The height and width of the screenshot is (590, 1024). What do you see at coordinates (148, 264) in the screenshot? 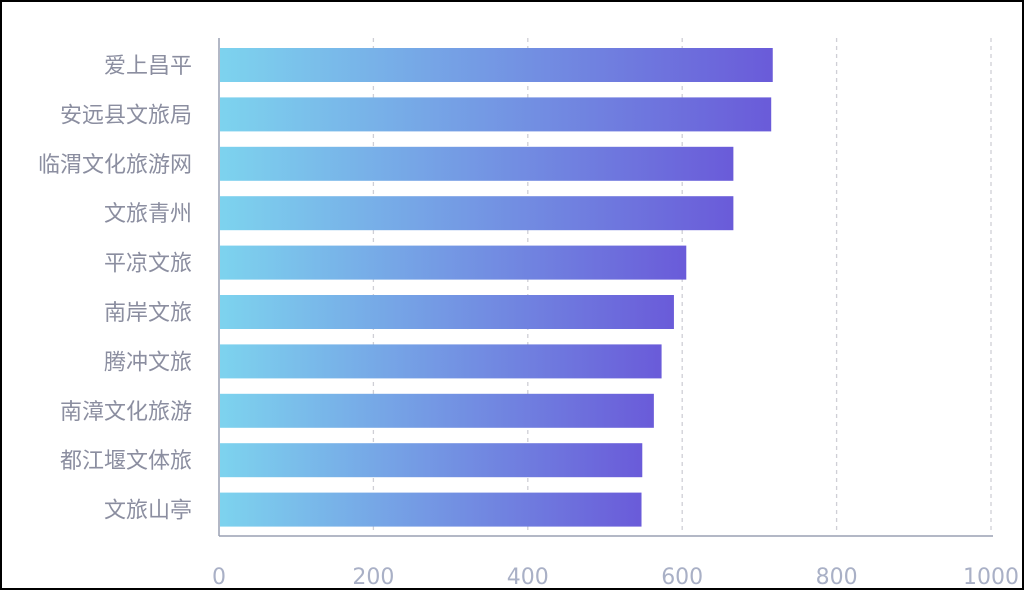
I see `category-label: 平凉文旅` at bounding box center [148, 264].